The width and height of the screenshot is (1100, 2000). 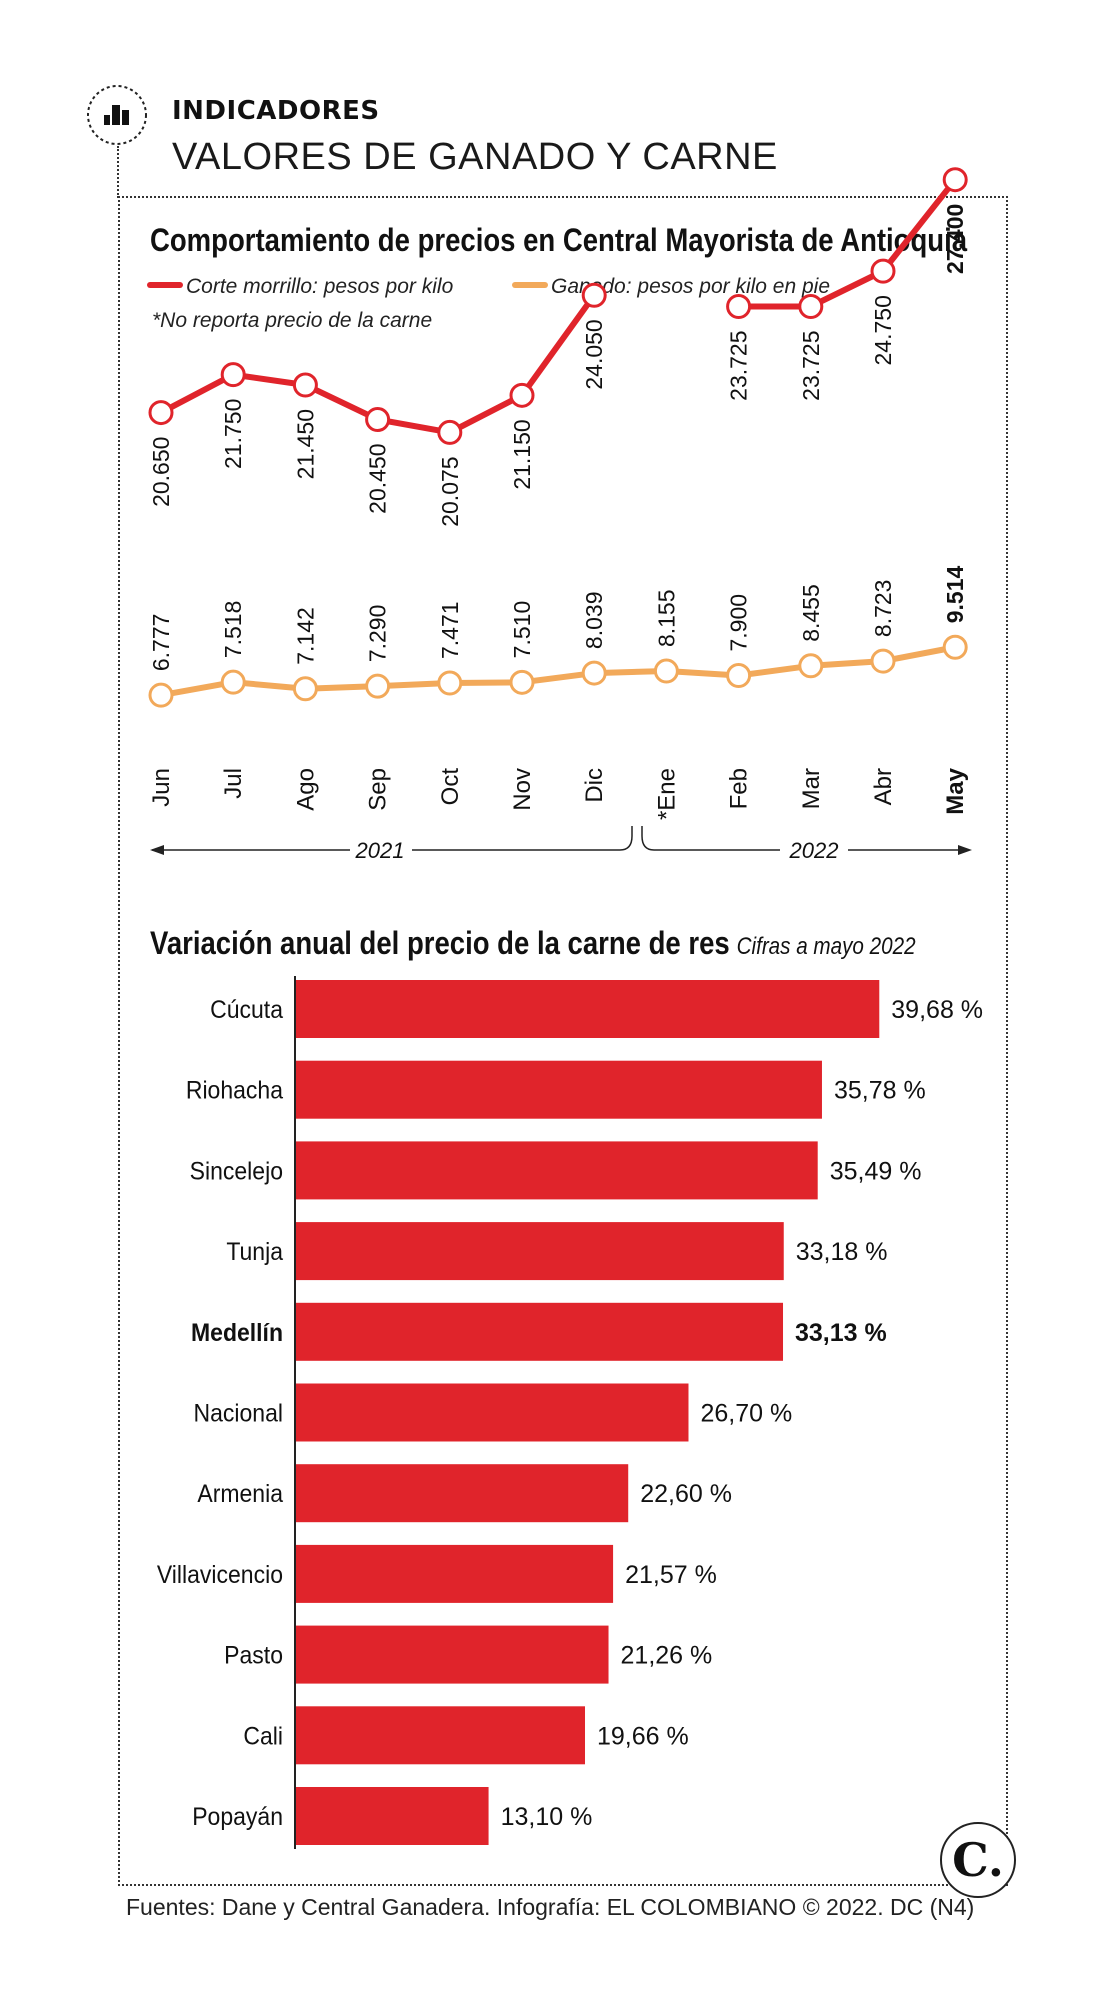 I want to click on month-tick-label: May, so click(x=955, y=790).